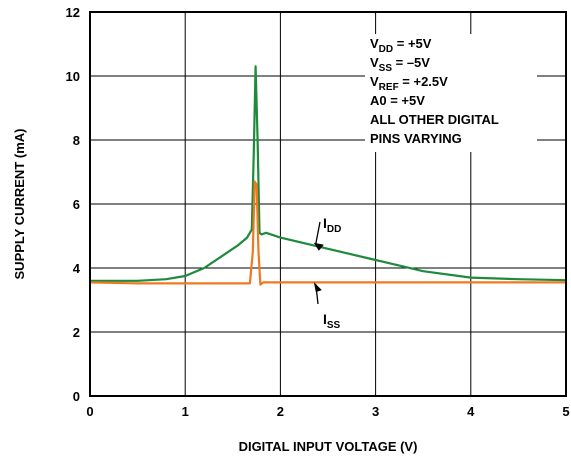 The width and height of the screenshot is (571, 461). Describe the element at coordinates (397, 100) in the screenshot. I see `annotation-line: A0 = +5V` at that location.